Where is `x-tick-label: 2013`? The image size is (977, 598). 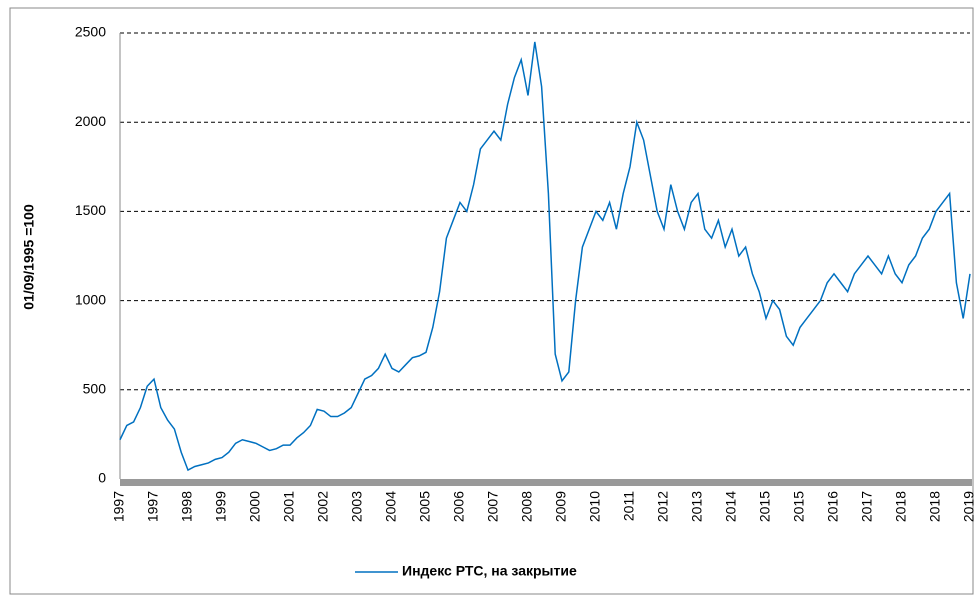 x-tick-label: 2013 is located at coordinates (697, 506).